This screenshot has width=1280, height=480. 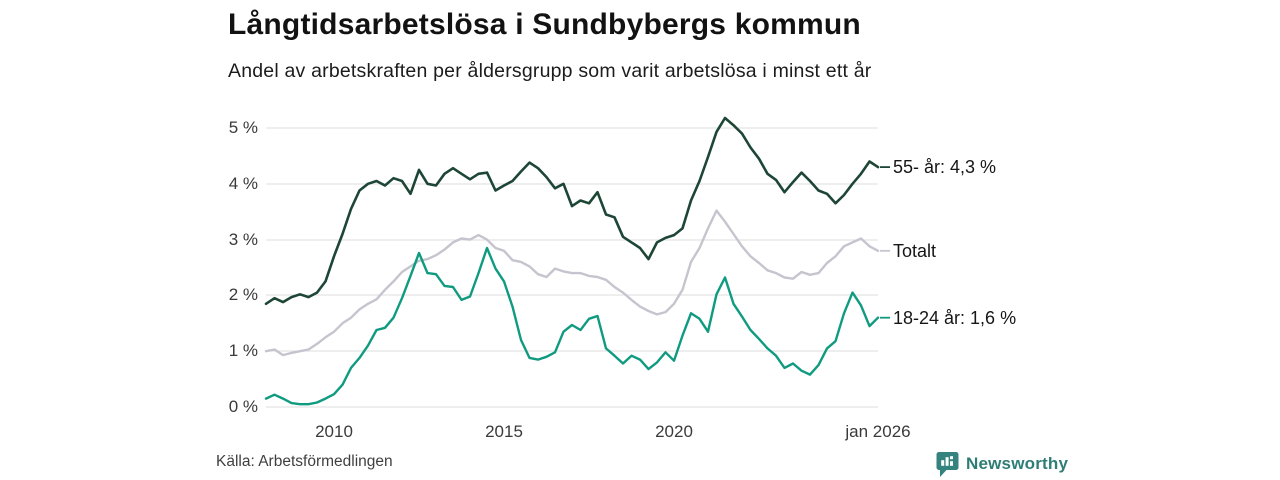 I want to click on page-title: Långtidsarbetslösa i Sundbybergs kommun, so click(x=544, y=24).